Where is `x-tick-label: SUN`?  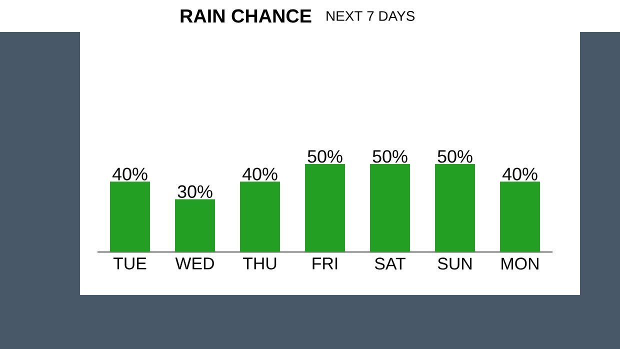 x-tick-label: SUN is located at coordinates (455, 264).